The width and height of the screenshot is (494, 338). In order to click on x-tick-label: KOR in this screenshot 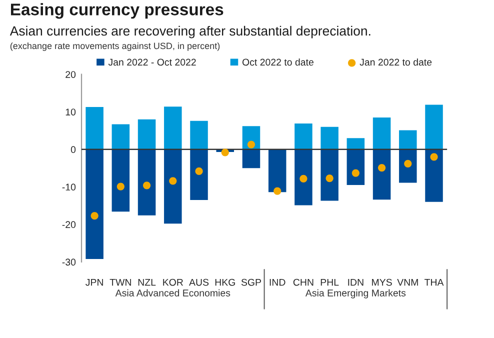, I will do `click(173, 282)`.